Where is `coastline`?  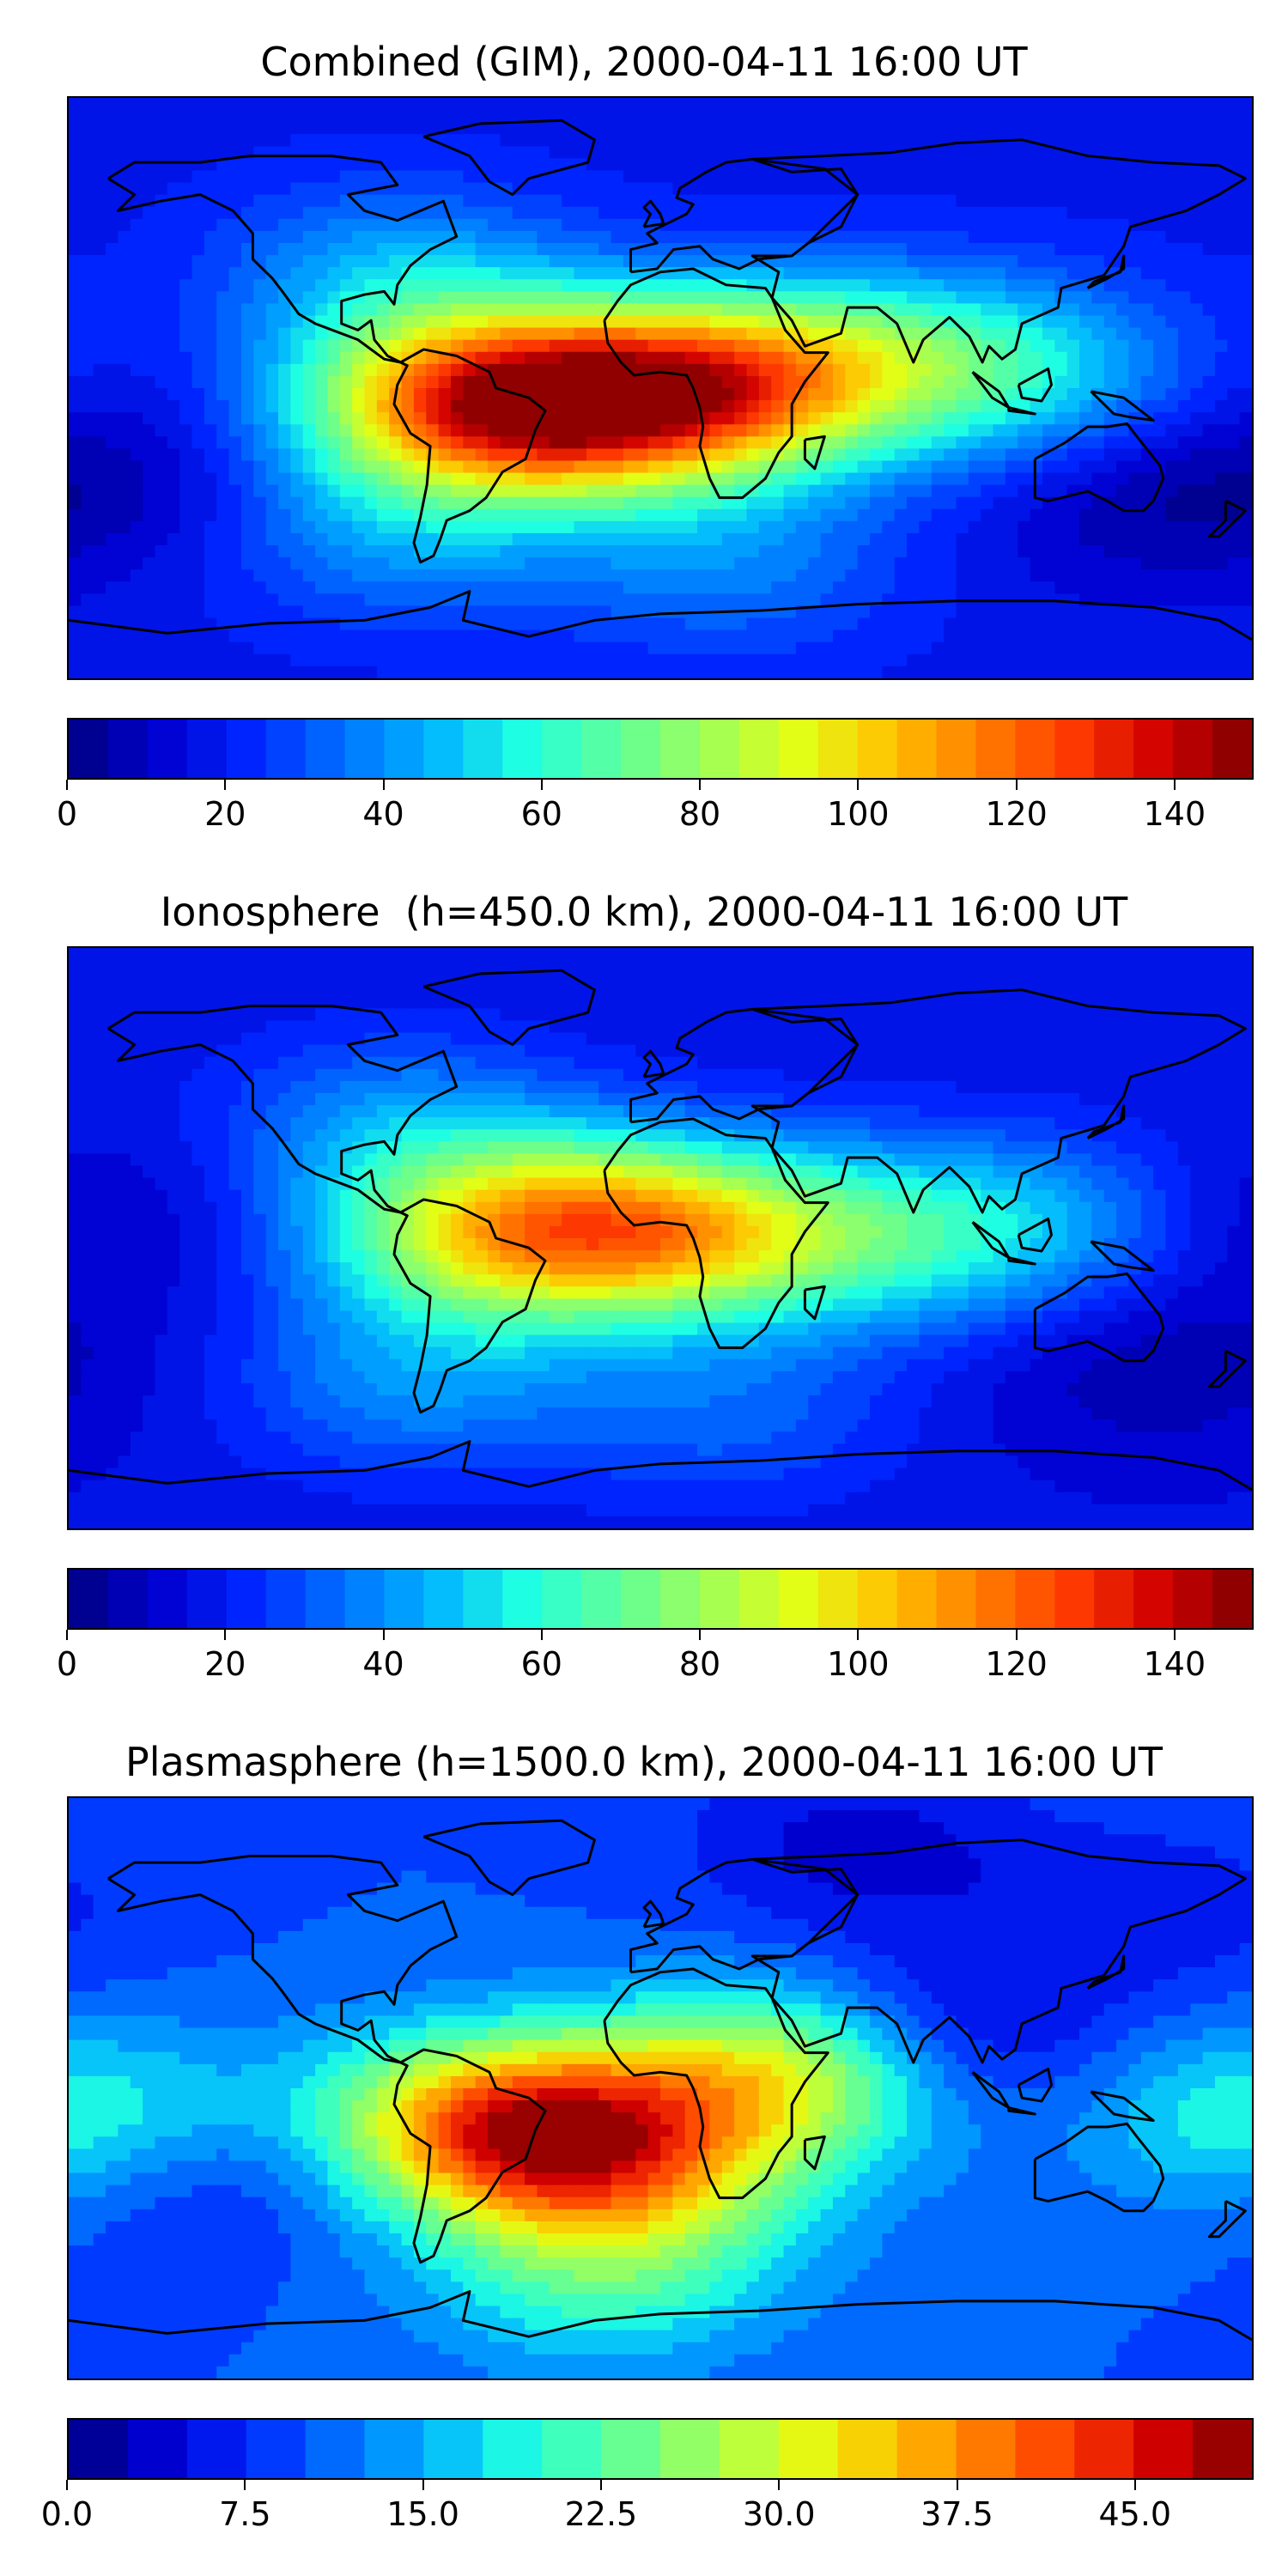
coastline is located at coordinates (1021, 411).